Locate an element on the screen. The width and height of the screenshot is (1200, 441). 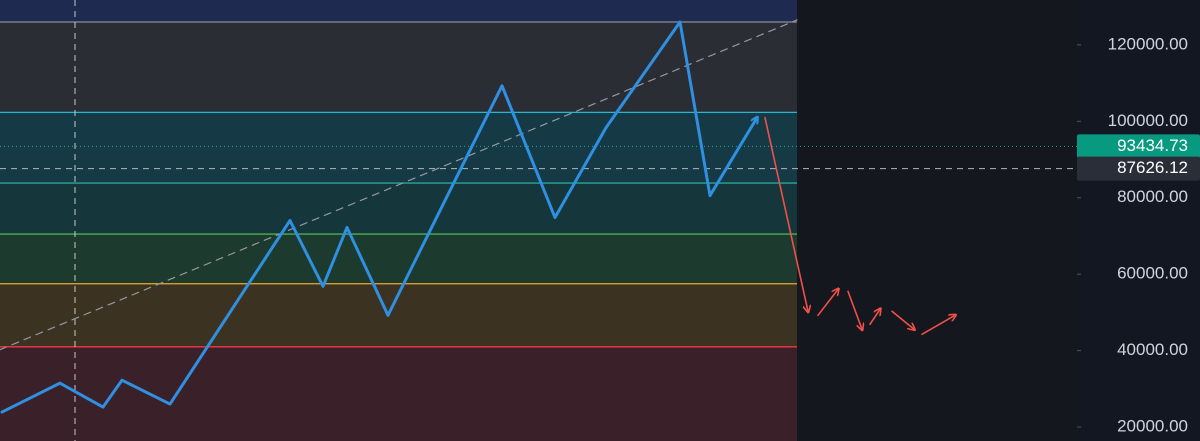
price-label: 87626.12 is located at coordinates (1152, 167).